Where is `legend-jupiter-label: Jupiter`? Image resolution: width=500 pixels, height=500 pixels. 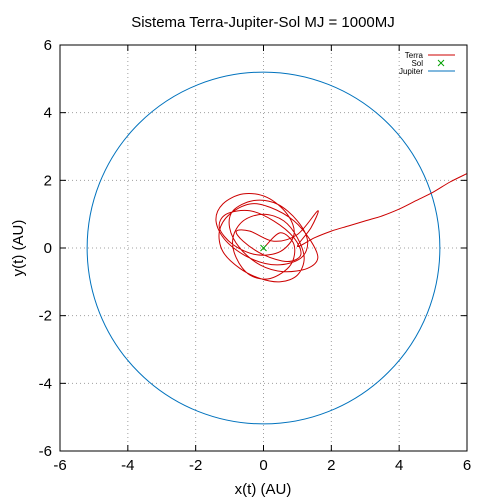
legend-jupiter-label: Jupiter is located at coordinates (411, 71).